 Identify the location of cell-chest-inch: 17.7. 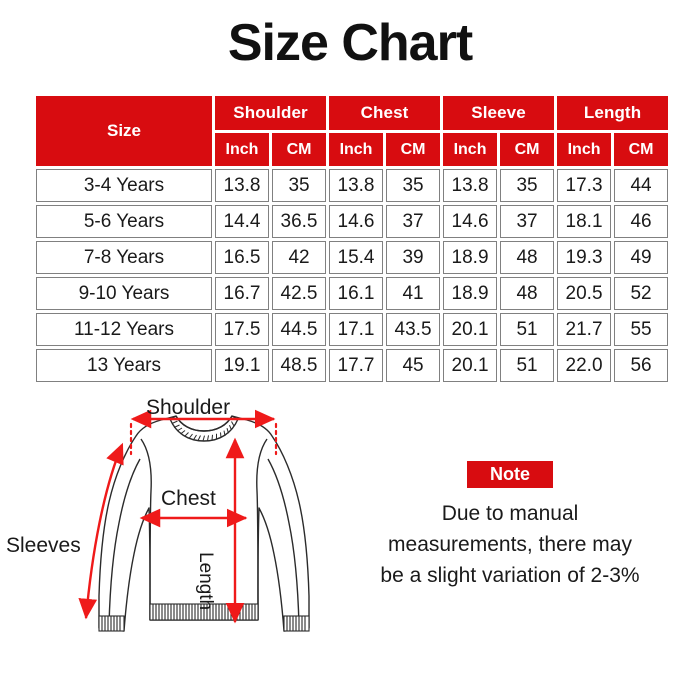
(356, 365).